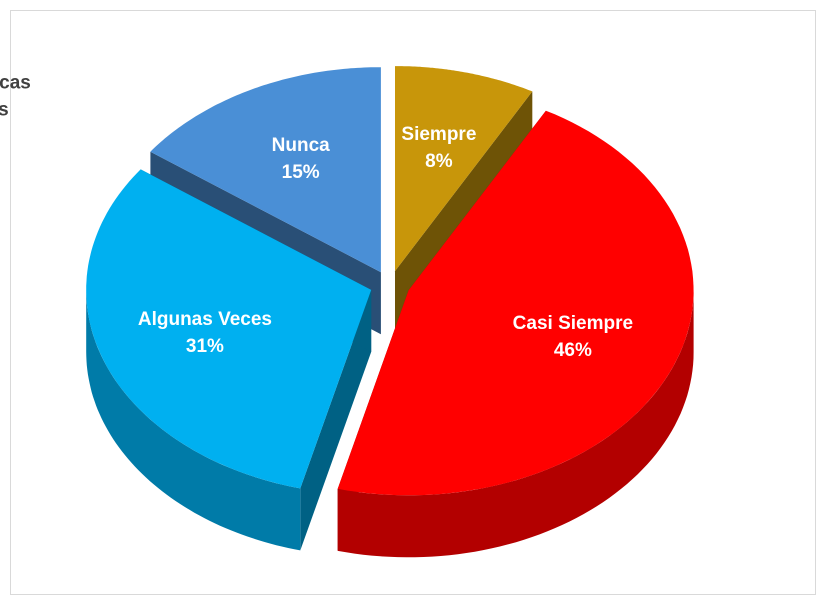 The image size is (827, 607). I want to click on data-label: Casi Siempre 46%, so click(573, 337).